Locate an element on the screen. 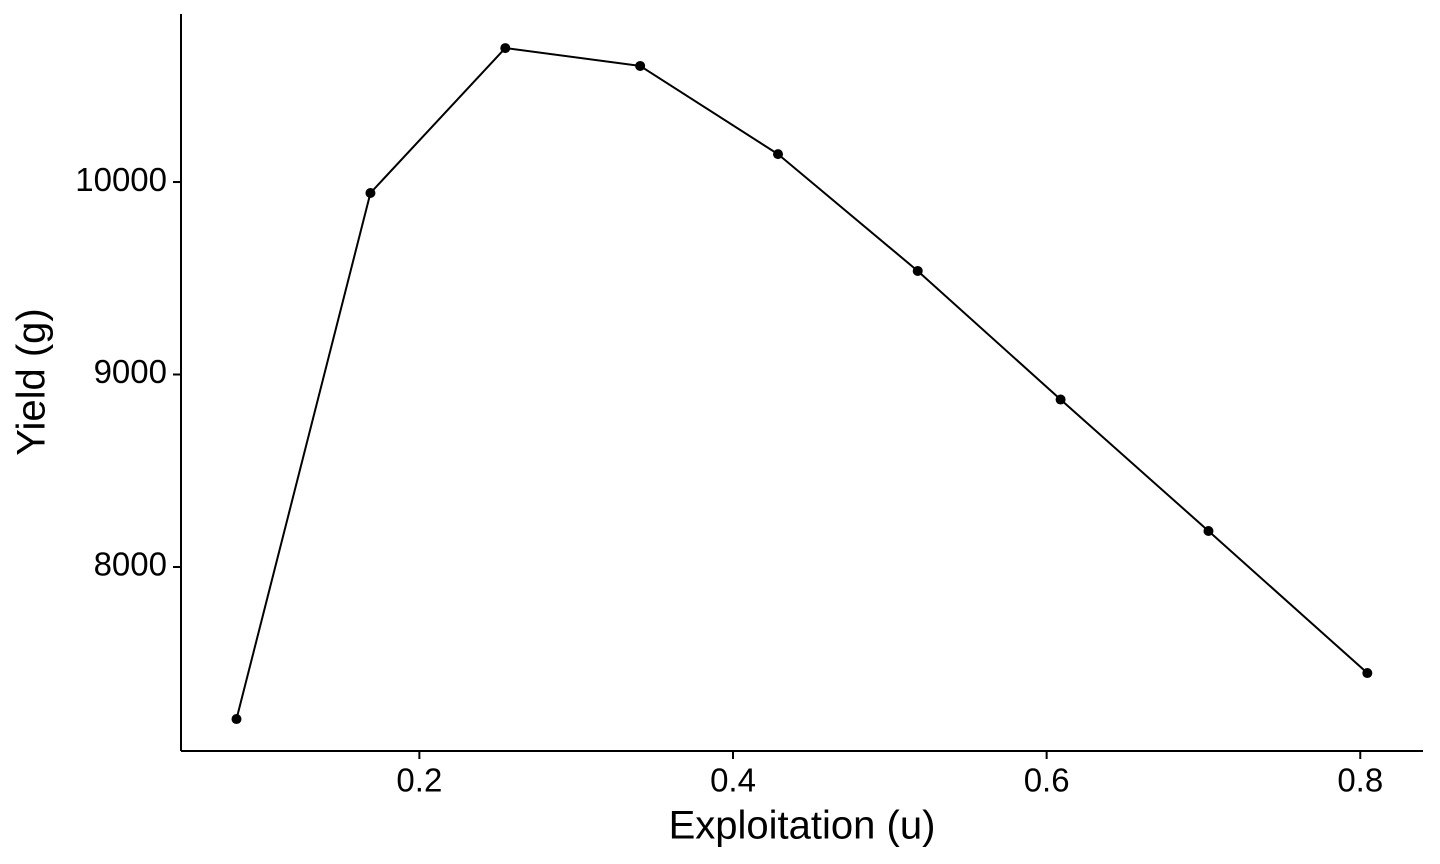  y-tick-label: 9000 is located at coordinates (130, 371).